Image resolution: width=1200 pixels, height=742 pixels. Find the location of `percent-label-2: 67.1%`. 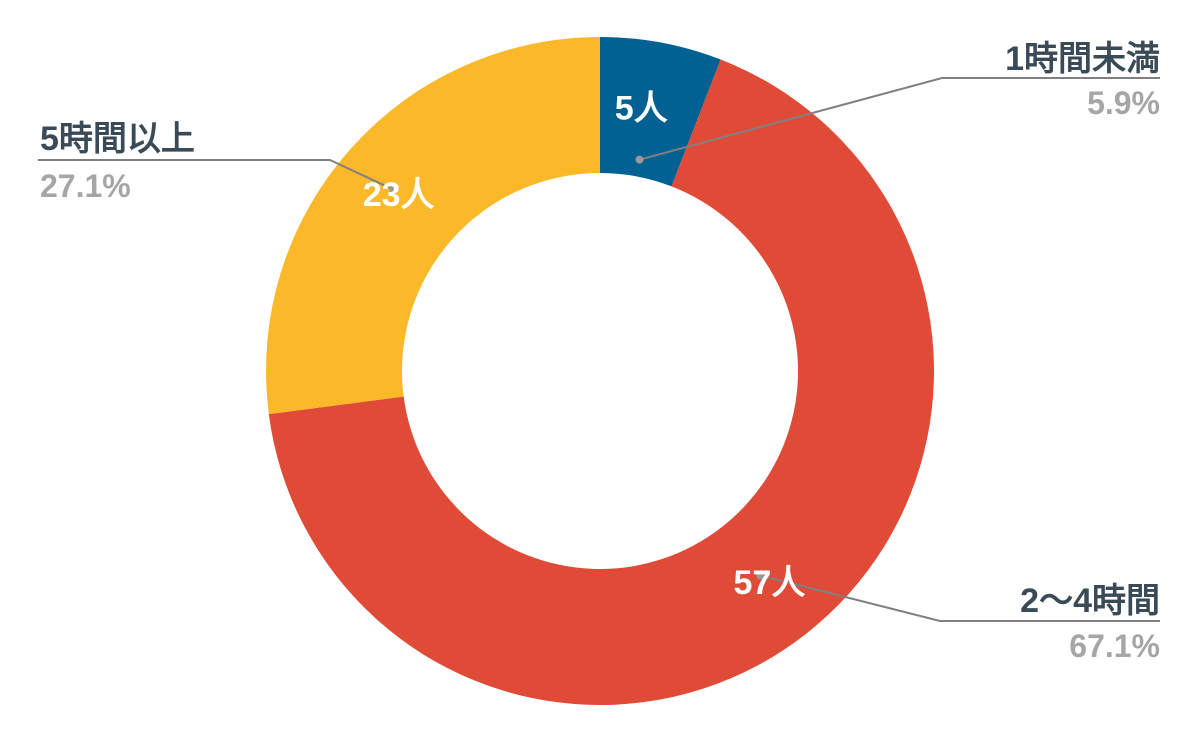

percent-label-2: 67.1% is located at coordinates (1114, 646).